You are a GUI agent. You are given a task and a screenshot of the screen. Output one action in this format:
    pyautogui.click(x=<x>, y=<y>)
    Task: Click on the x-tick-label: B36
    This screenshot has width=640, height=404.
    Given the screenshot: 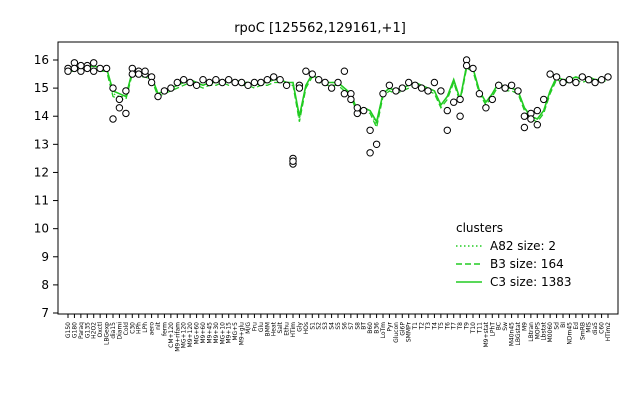 What is the action you would take?
    pyautogui.click(x=377, y=328)
    